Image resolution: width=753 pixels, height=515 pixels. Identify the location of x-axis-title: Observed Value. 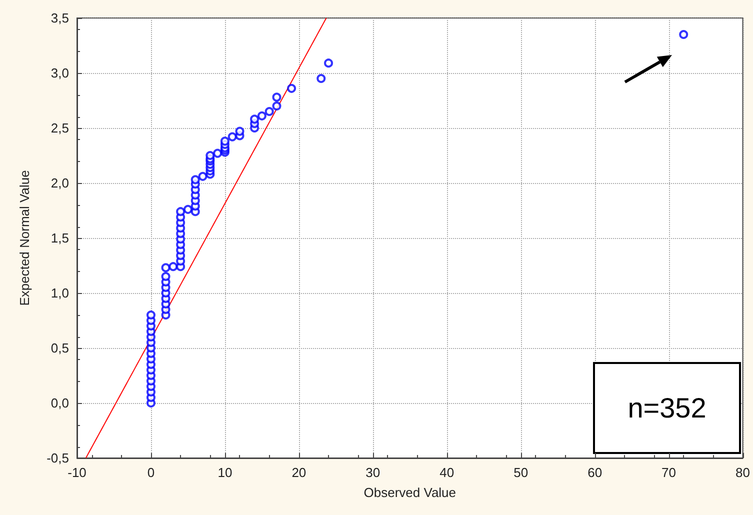
(410, 492).